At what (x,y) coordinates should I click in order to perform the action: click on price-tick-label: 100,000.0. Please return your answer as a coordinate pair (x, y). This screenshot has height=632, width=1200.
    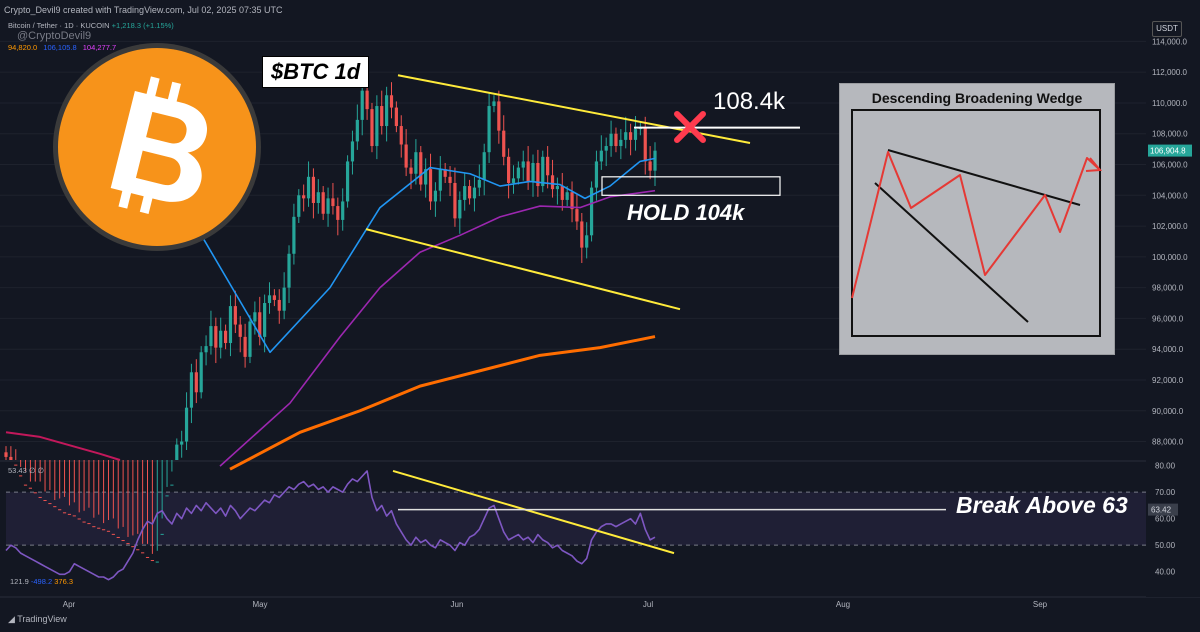
    Looking at the image, I should click on (1170, 257).